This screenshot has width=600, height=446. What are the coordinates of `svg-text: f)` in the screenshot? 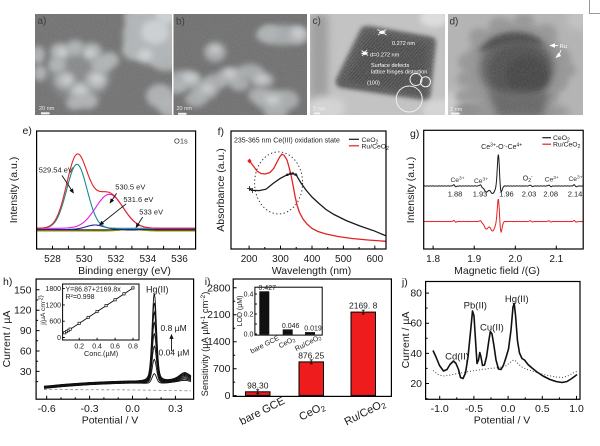 It's located at (221, 132).